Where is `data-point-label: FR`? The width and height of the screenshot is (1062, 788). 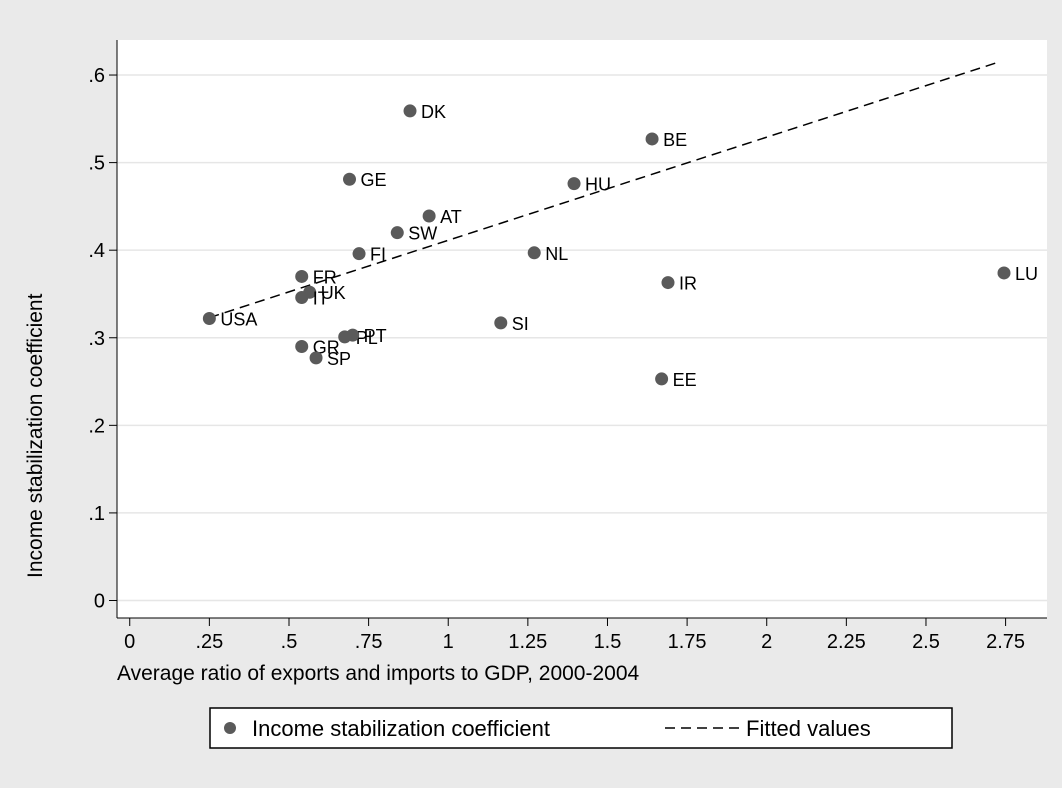 data-point-label: FR is located at coordinates (325, 277).